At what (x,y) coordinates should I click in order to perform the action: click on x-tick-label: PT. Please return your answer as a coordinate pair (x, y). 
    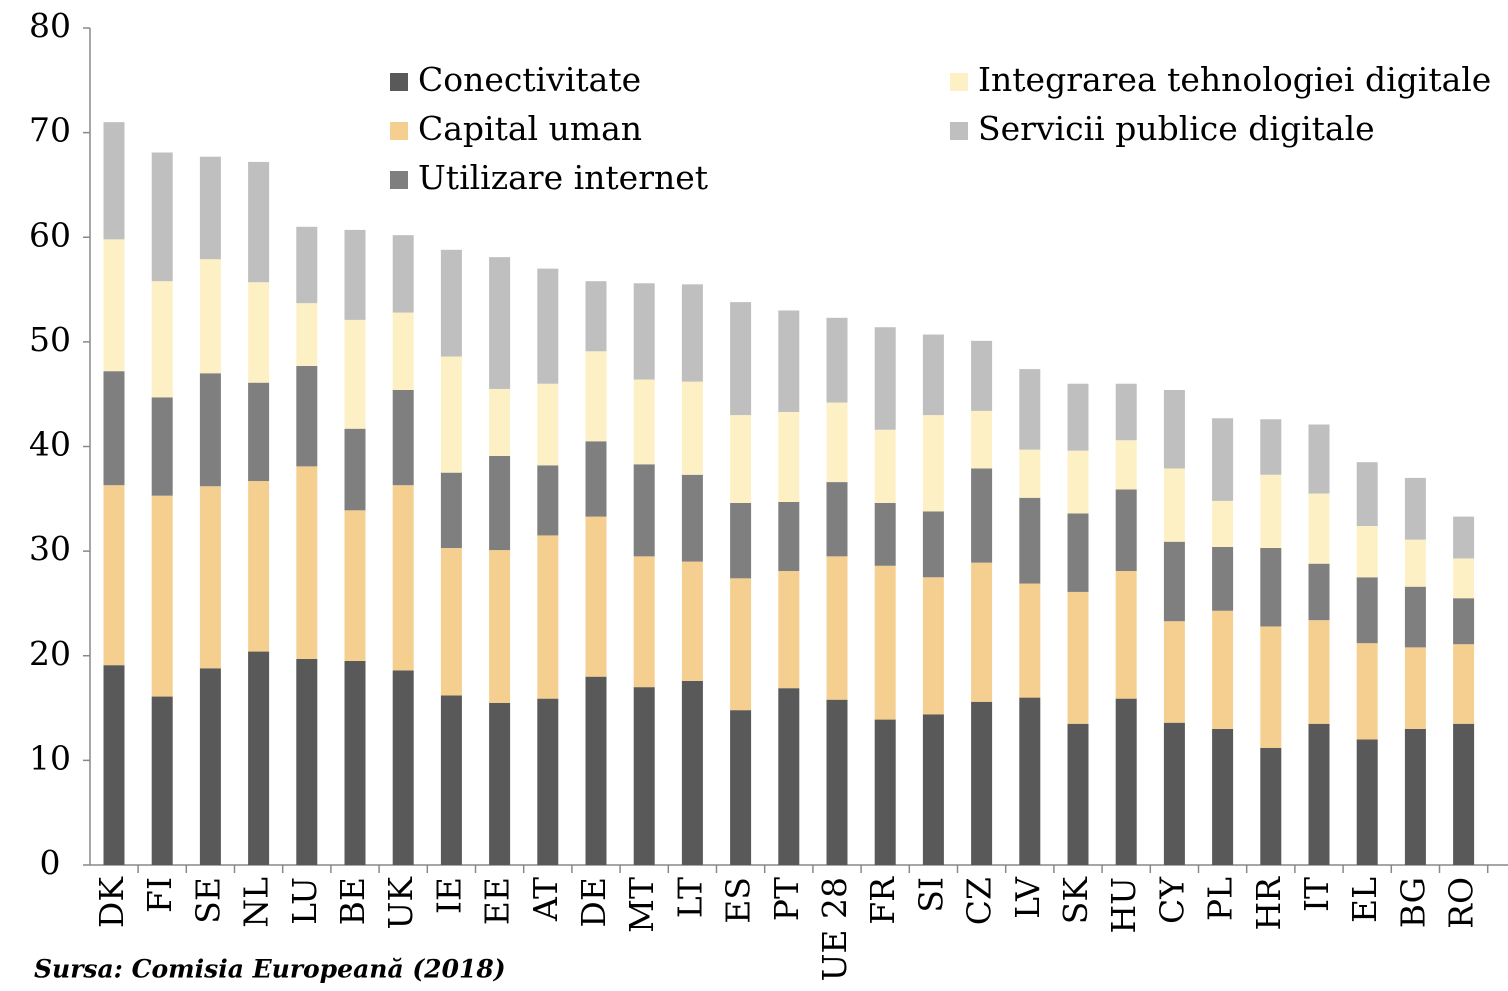
    Looking at the image, I should click on (786, 899).